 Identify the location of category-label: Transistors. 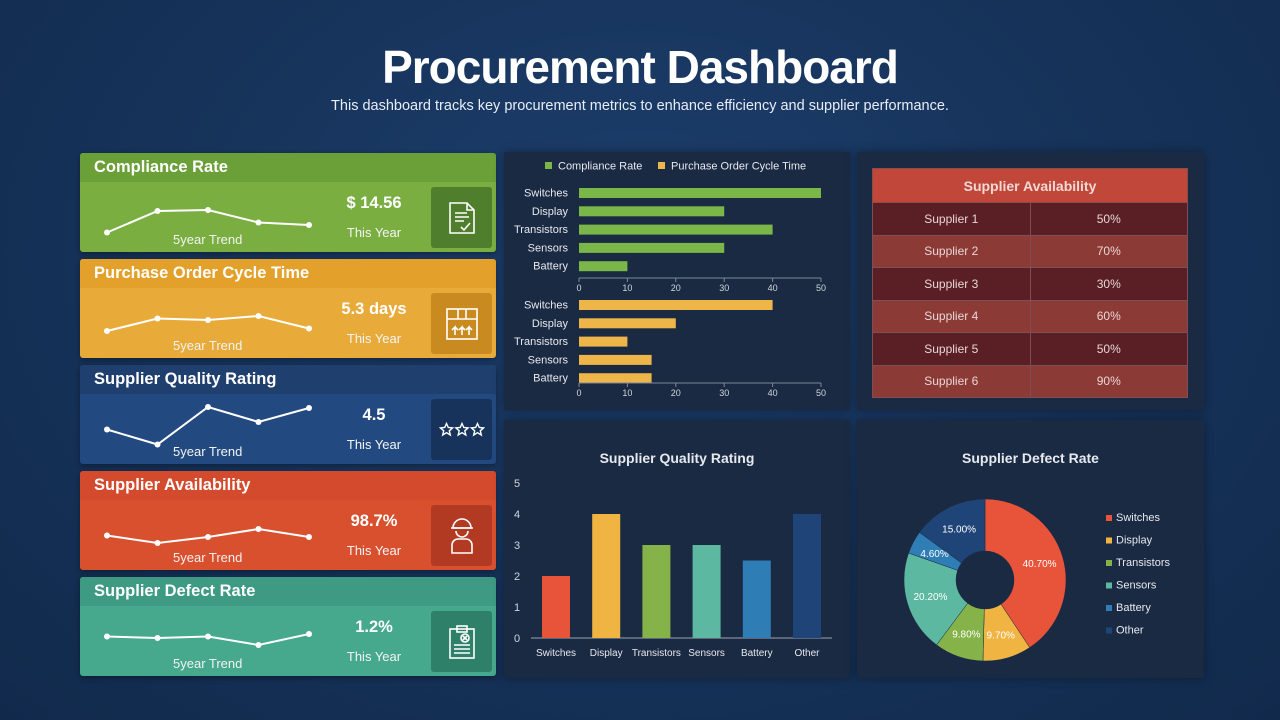
(541, 230).